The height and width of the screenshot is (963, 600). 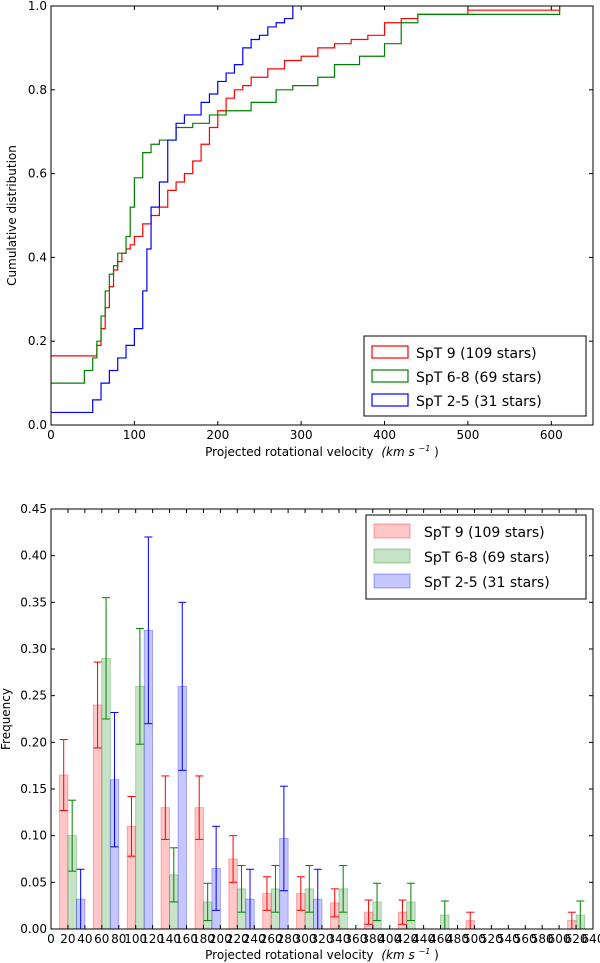 What do you see at coordinates (33, 836) in the screenshot?
I see `histogram-y-tick-label: 0.10` at bounding box center [33, 836].